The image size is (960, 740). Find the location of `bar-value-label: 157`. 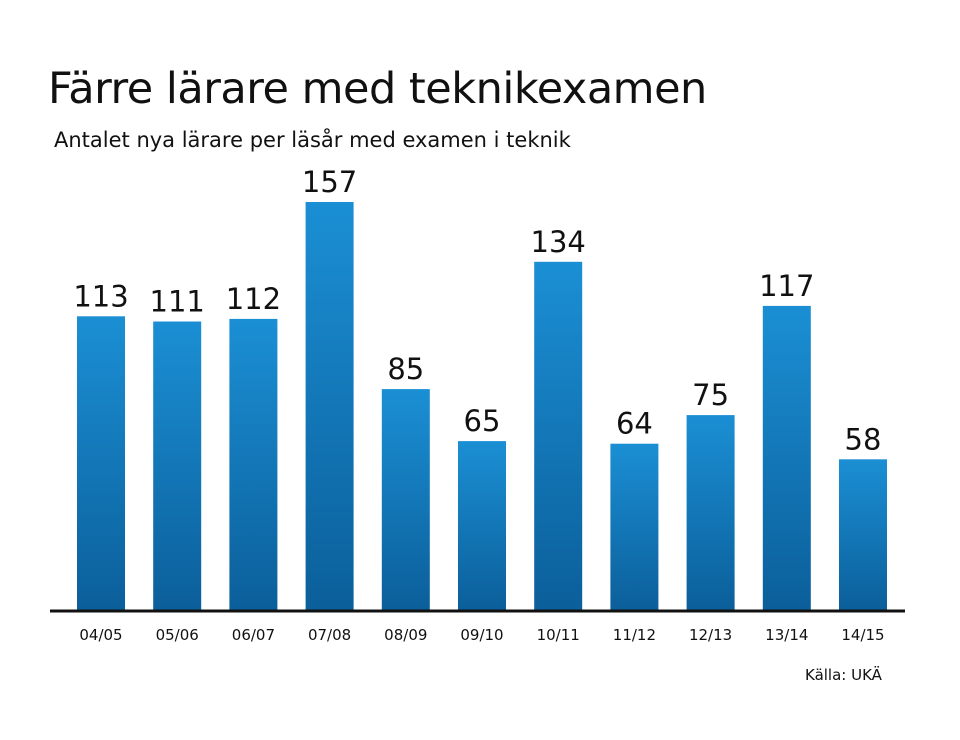

bar-value-label: 157 is located at coordinates (329, 182).